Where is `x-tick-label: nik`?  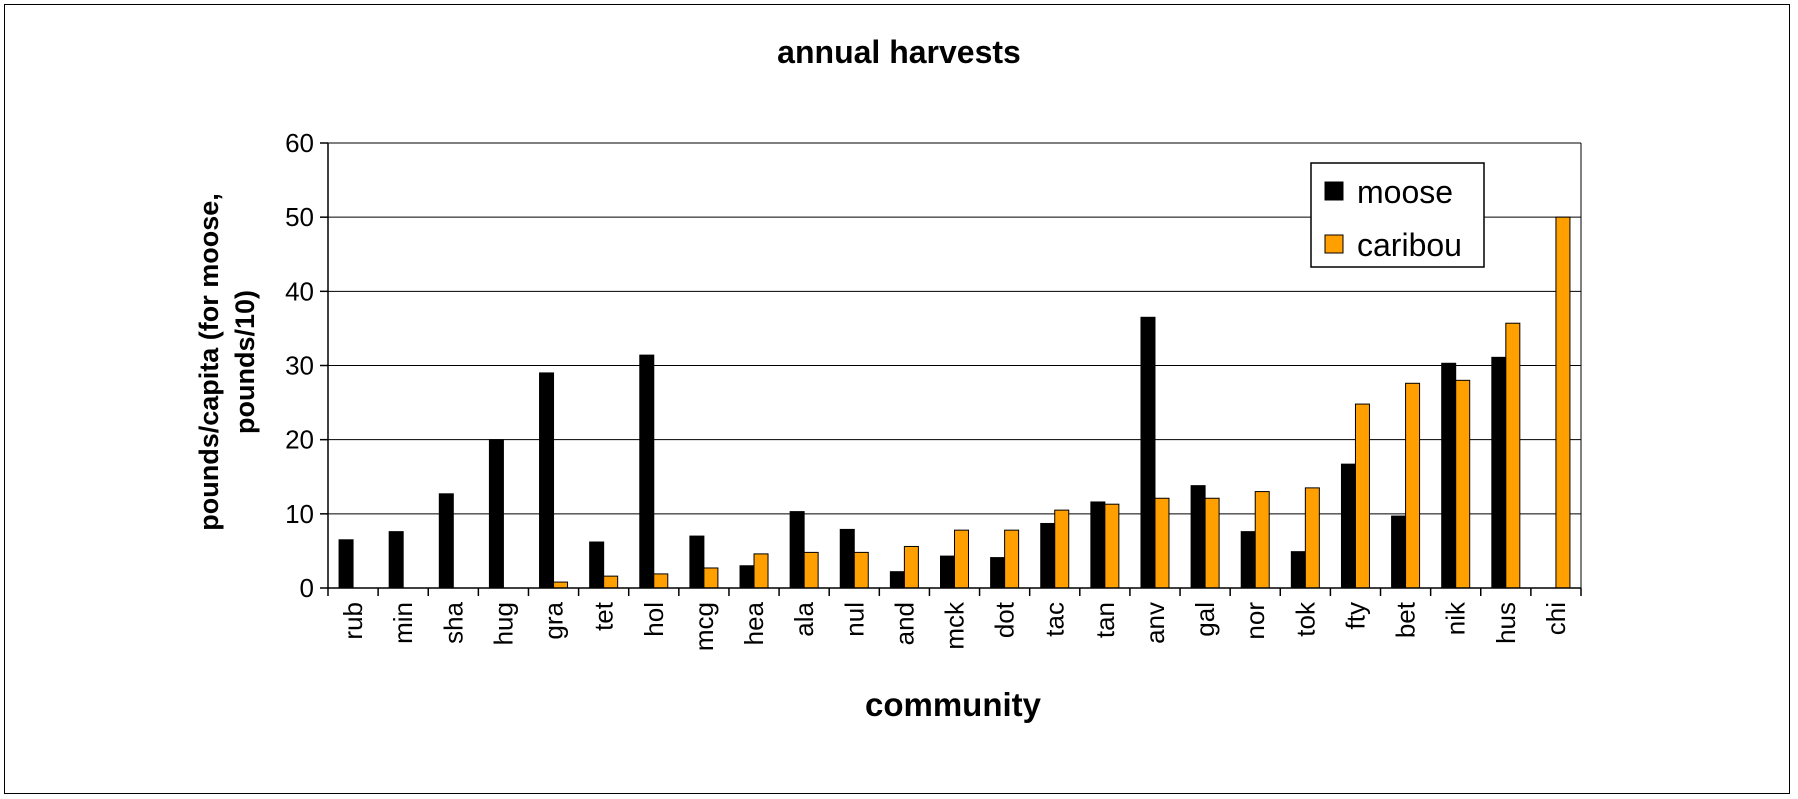
x-tick-label: nik is located at coordinates (1456, 618).